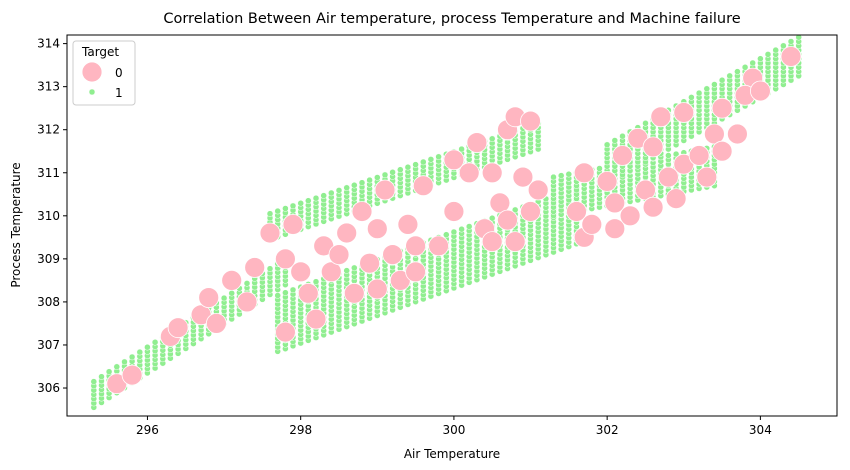 This screenshot has width=850, height=470. What do you see at coordinates (119, 73) in the screenshot?
I see `legend-label-0: 0` at bounding box center [119, 73].